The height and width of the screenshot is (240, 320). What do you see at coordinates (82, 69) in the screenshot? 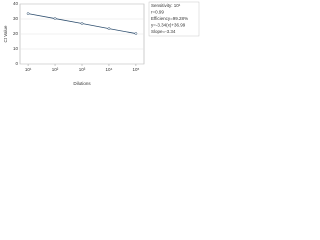
I see `x-tick-label: 10³` at bounding box center [82, 69].